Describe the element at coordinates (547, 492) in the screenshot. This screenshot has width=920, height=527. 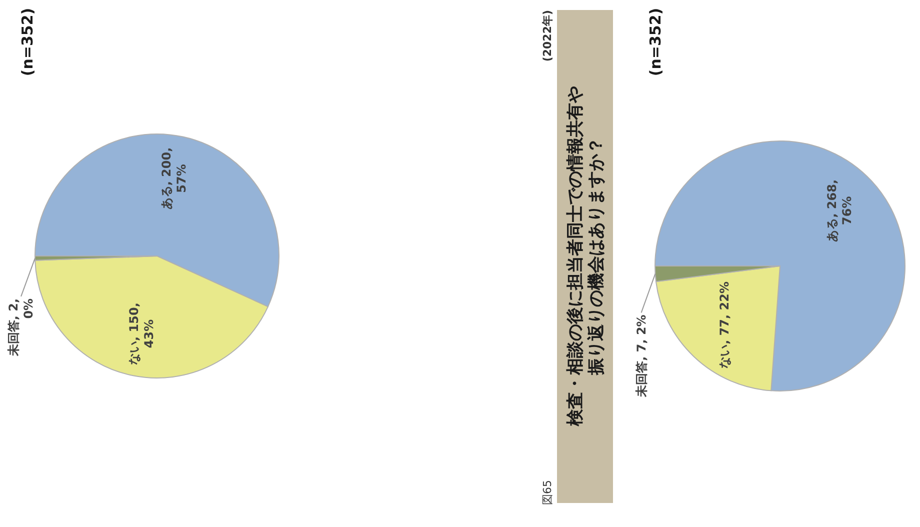
I see `caption: 図65` at that location.